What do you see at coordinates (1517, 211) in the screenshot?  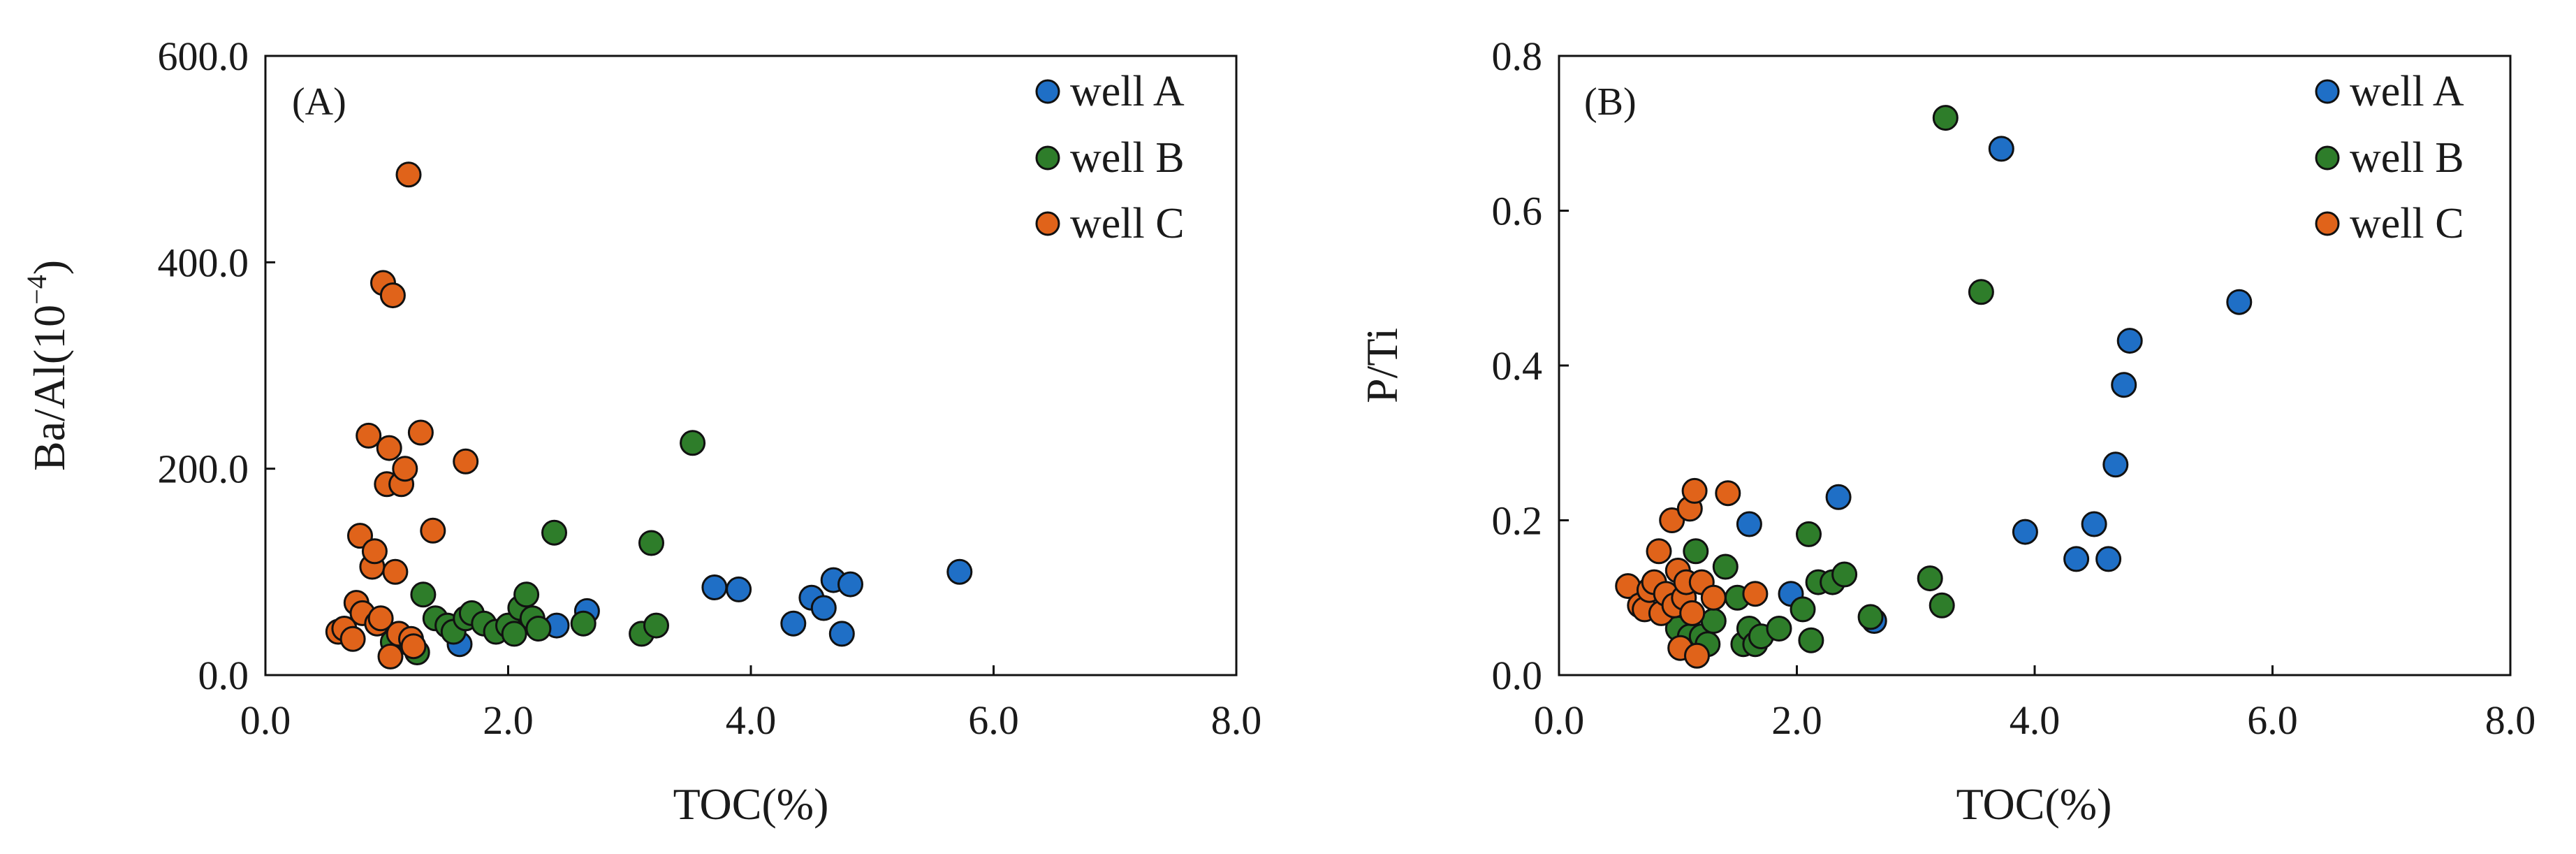 I see `panel-b-y-tick-label-3: 0.6` at bounding box center [1517, 211].